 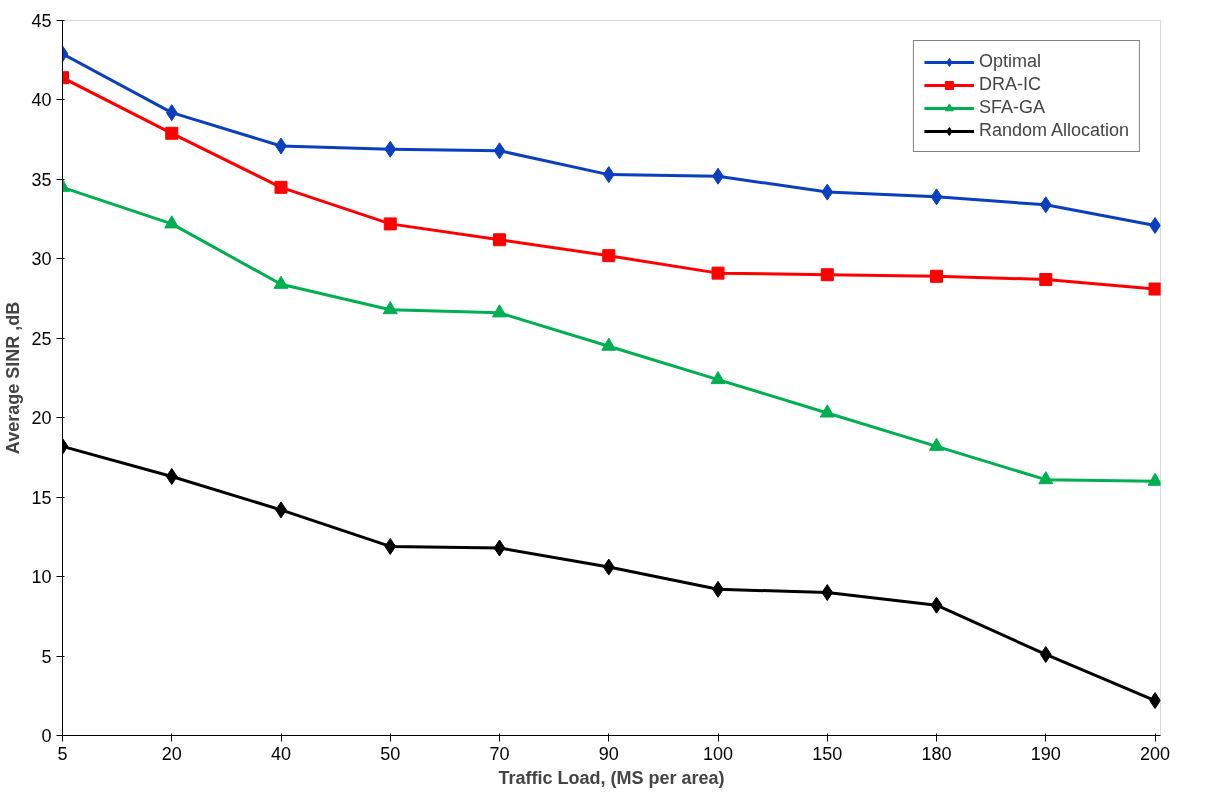 I want to click on y-tick-label: 25, so click(x=41, y=338).